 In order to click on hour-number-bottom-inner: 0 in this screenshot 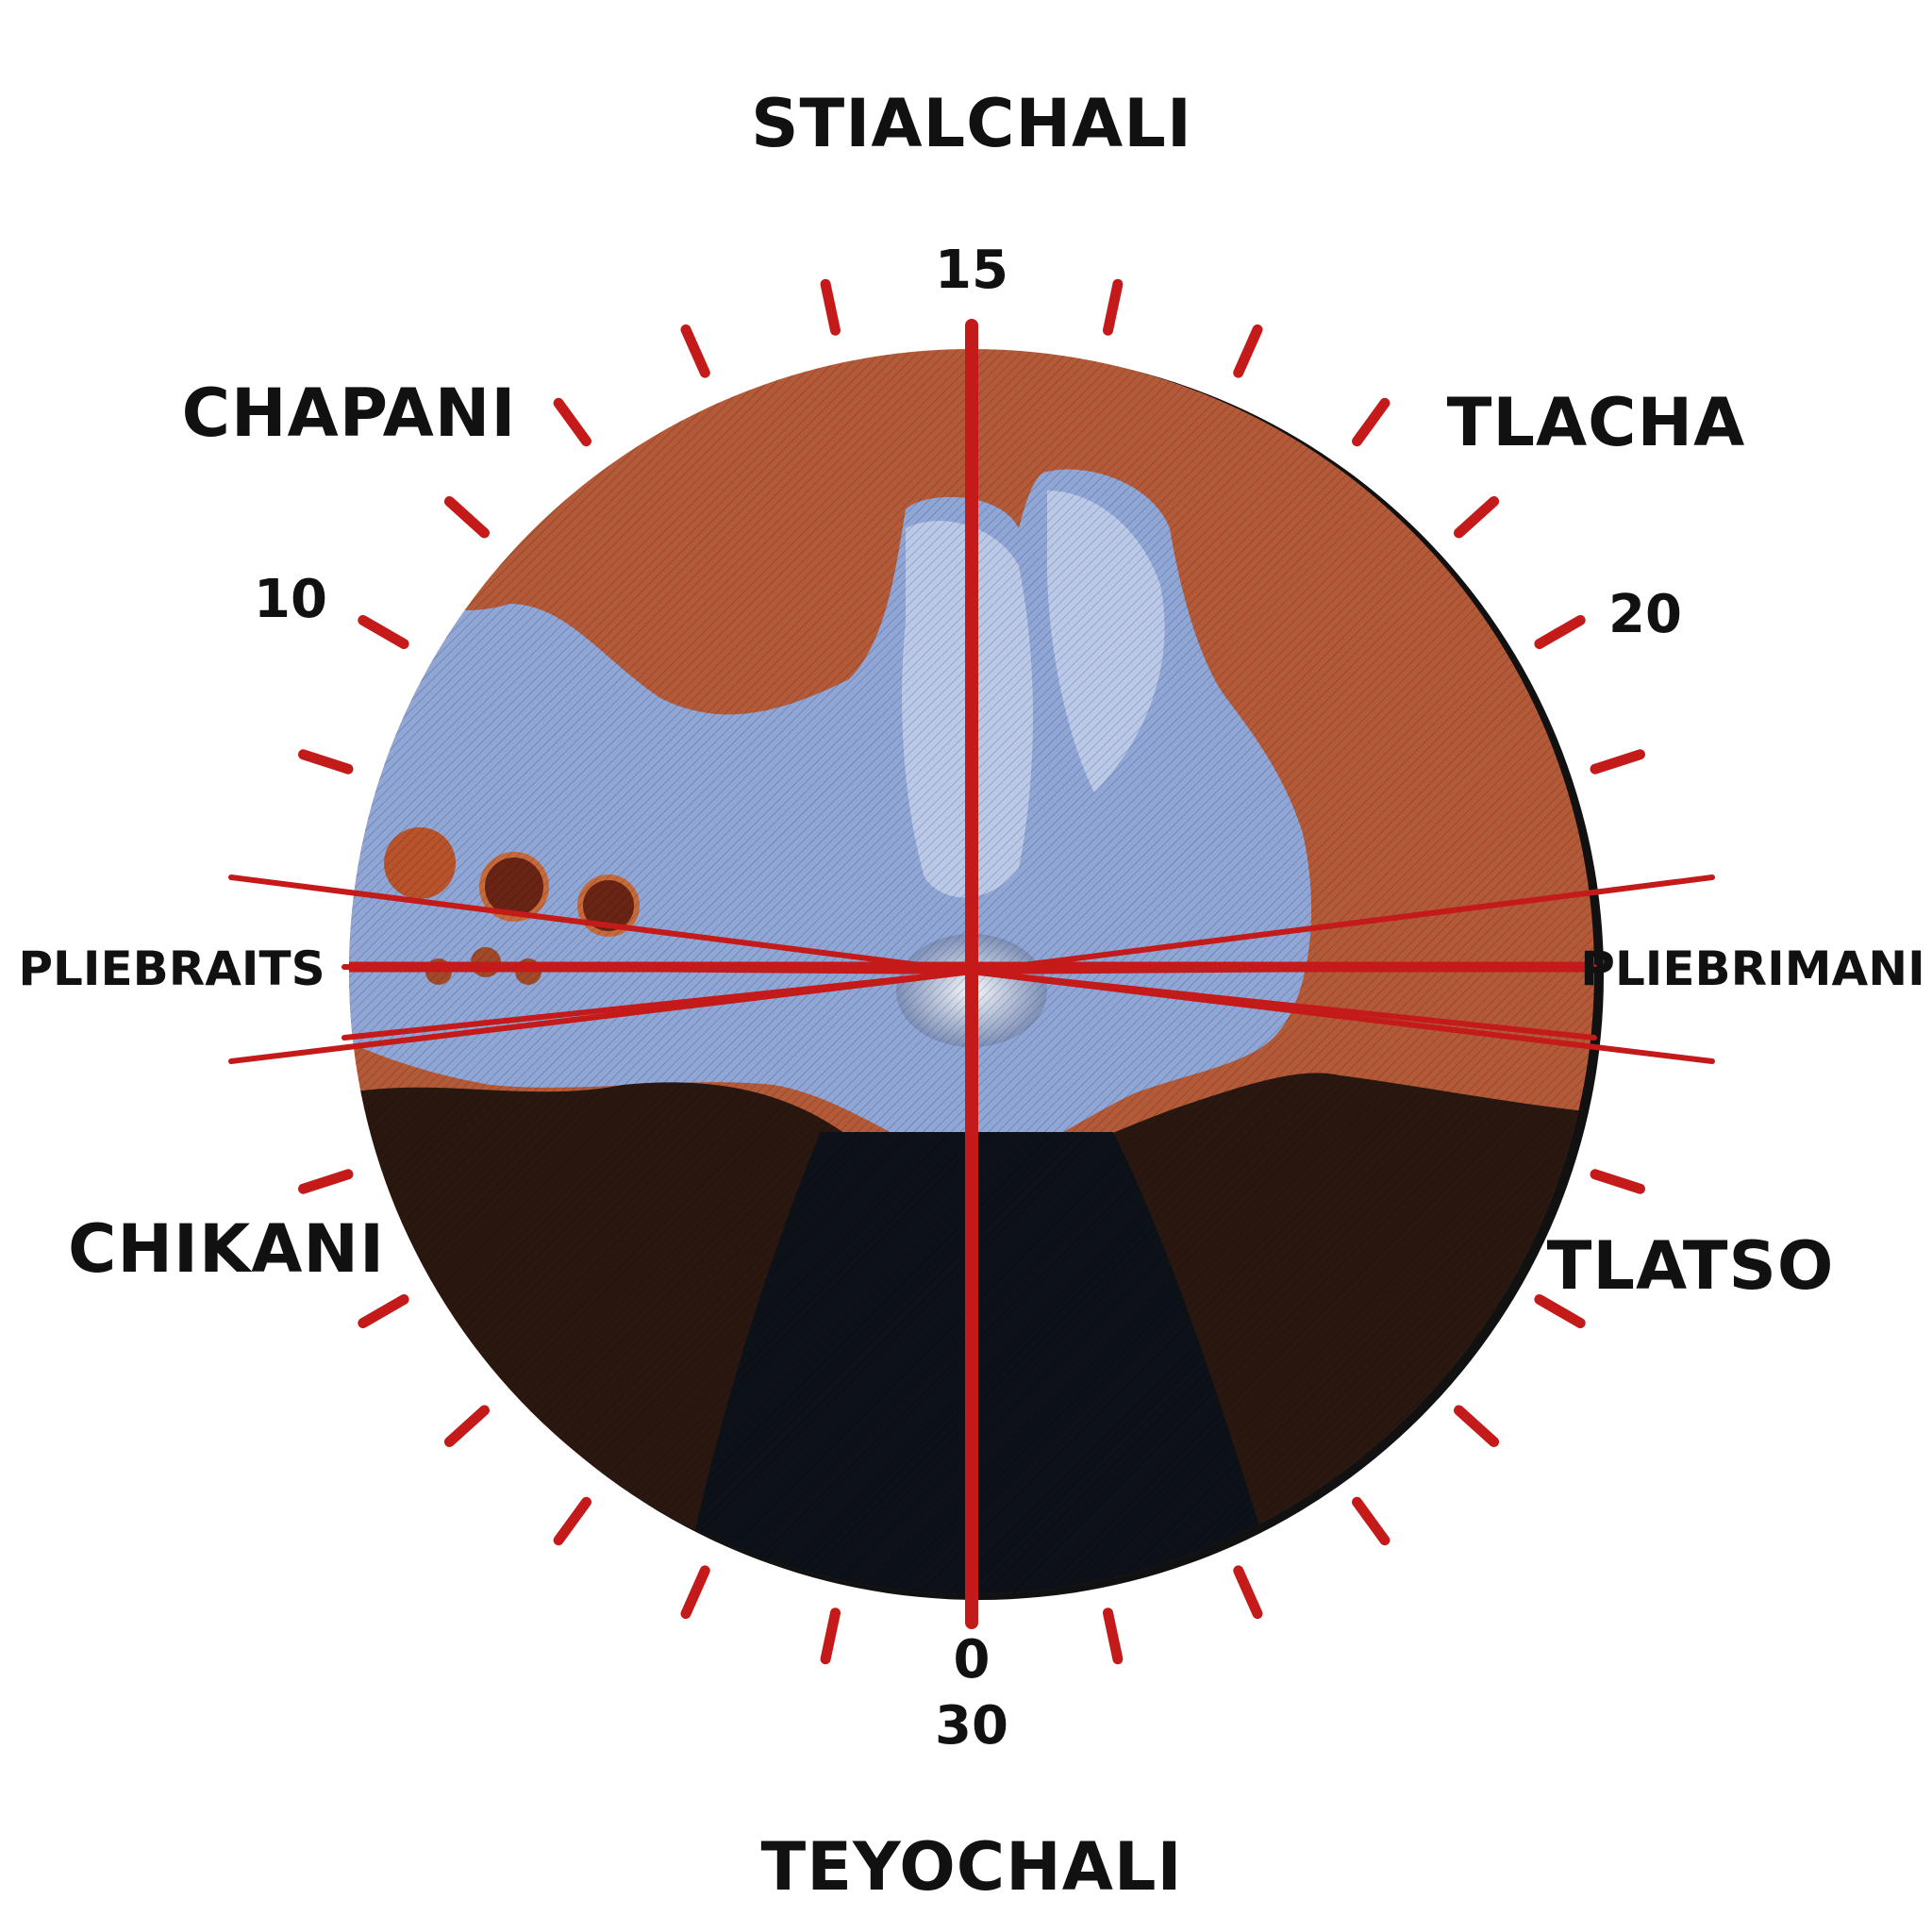, I will do `click(972, 1660)`.